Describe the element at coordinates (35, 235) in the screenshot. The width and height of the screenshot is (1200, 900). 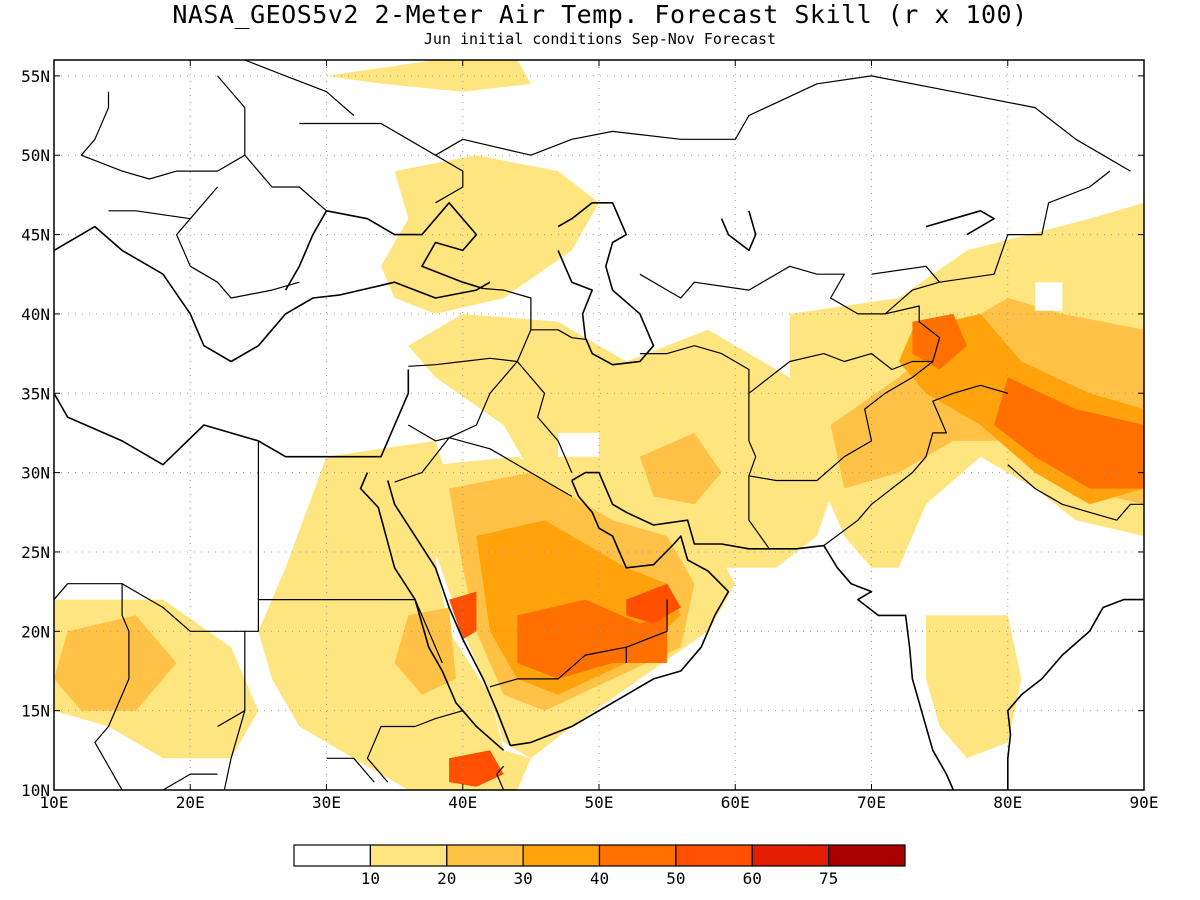
I see `lat-tick-label: 45N` at that location.